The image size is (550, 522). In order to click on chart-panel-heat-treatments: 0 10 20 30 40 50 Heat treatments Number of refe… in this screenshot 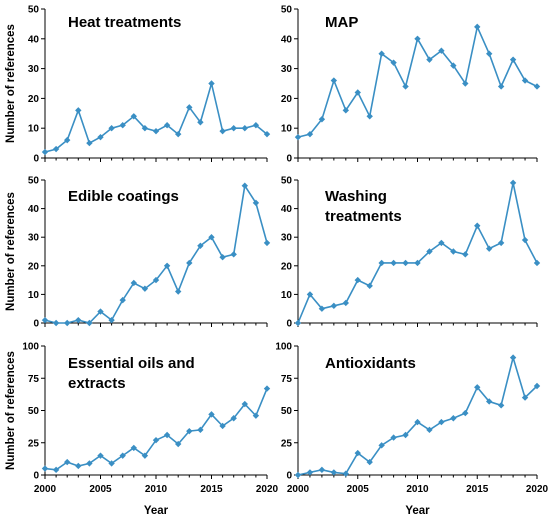, I will do `click(138, 85)`.